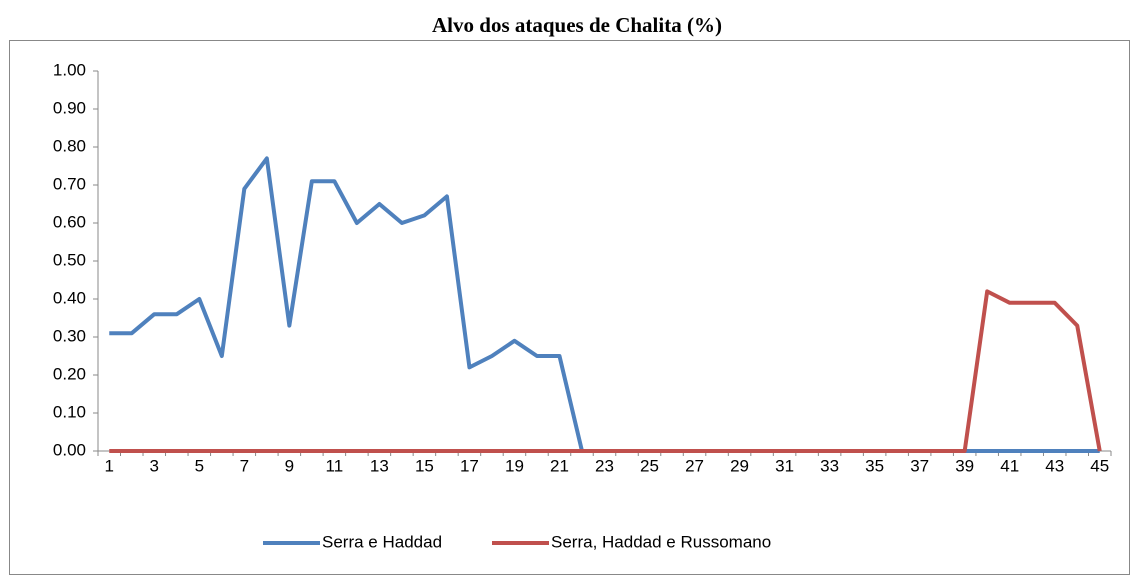  I want to click on y-tick-label: 1.00, so click(69, 69).